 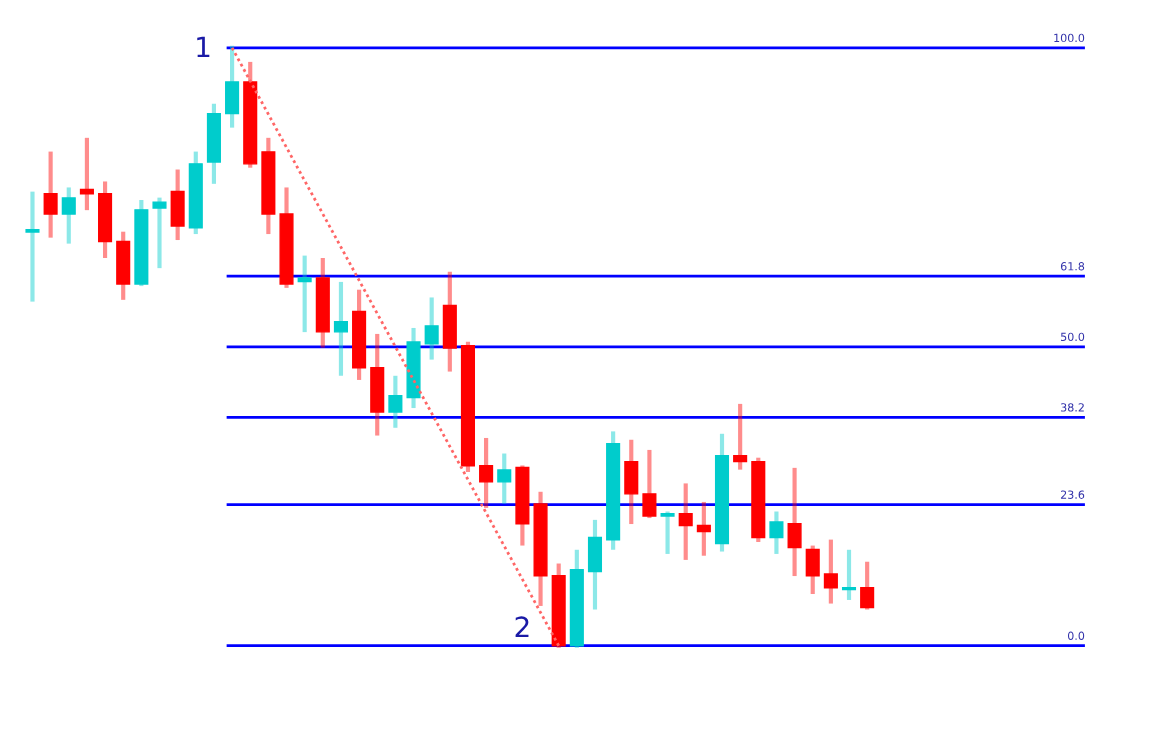 I want to click on annotation: 2, so click(x=522, y=626).